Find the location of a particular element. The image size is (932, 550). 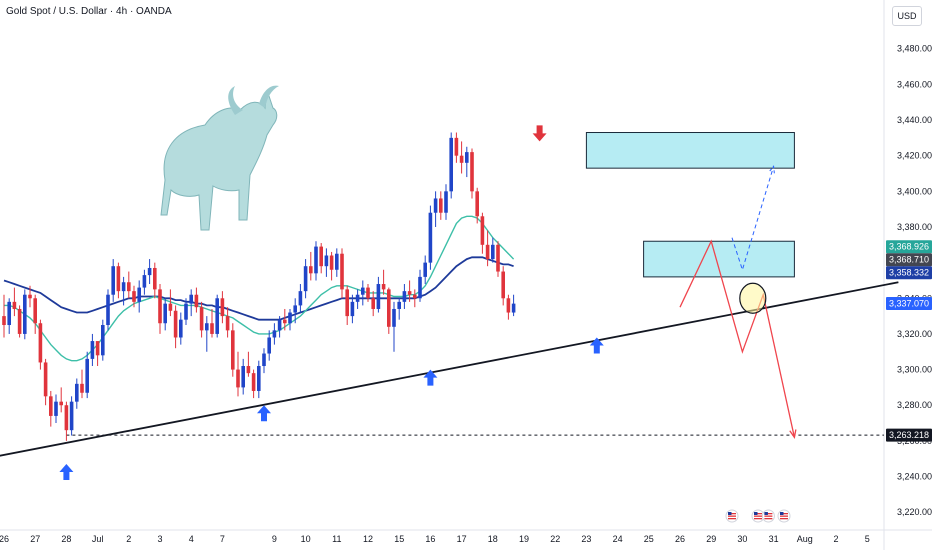

x-tick-label: Aug is located at coordinates (805, 539).